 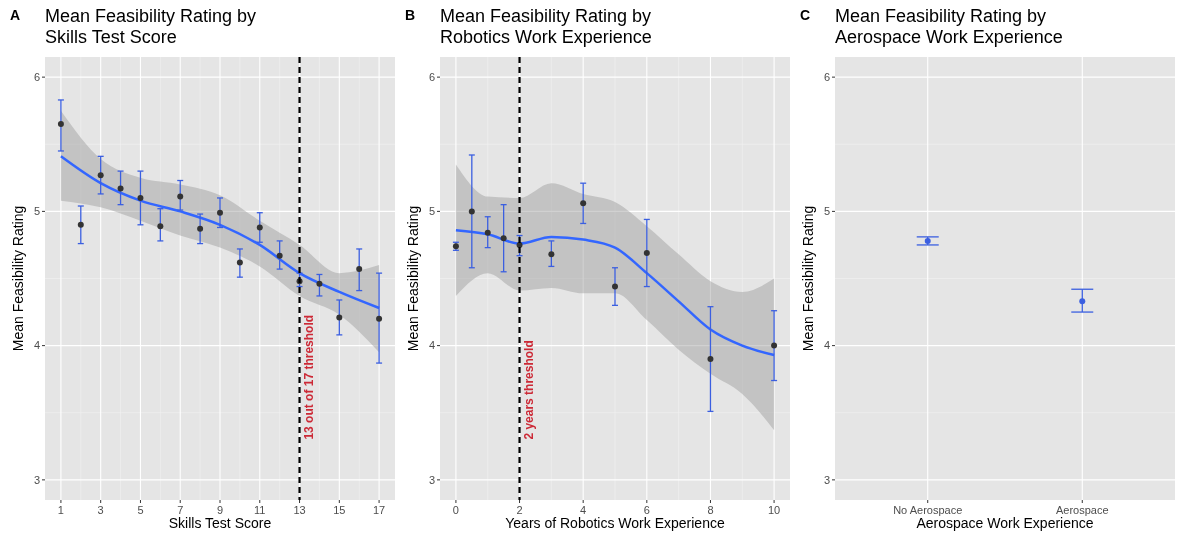 I want to click on x-tick-label: Aerospace, so click(x=1082, y=510).